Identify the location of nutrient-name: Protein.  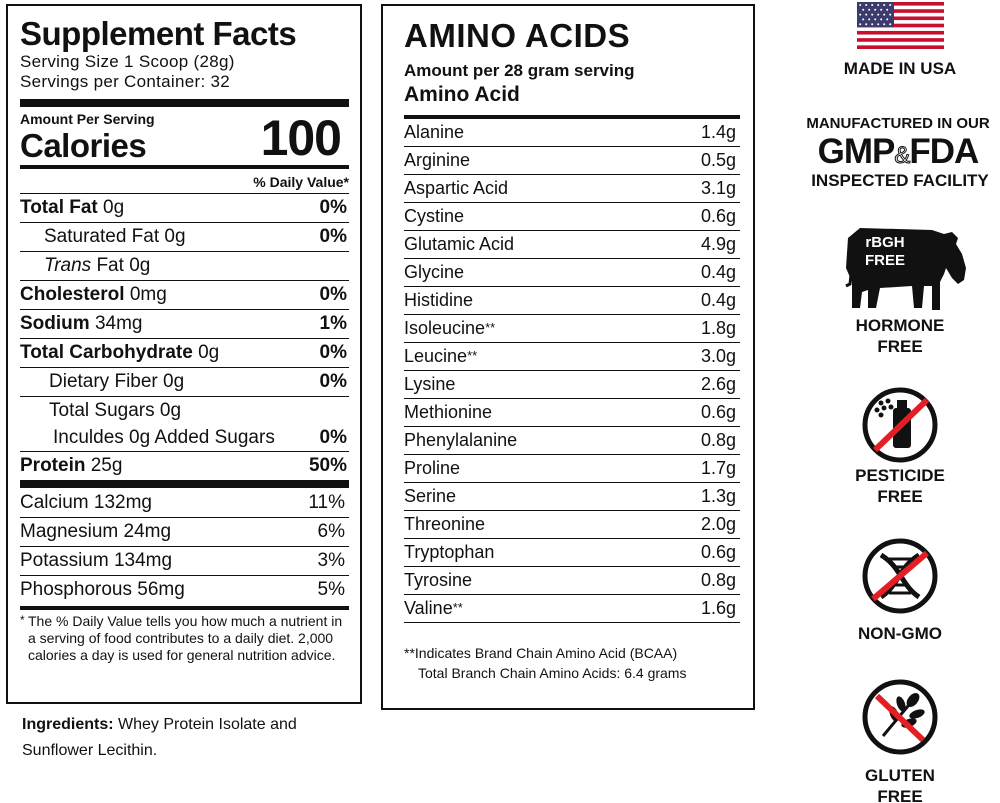
(53, 465).